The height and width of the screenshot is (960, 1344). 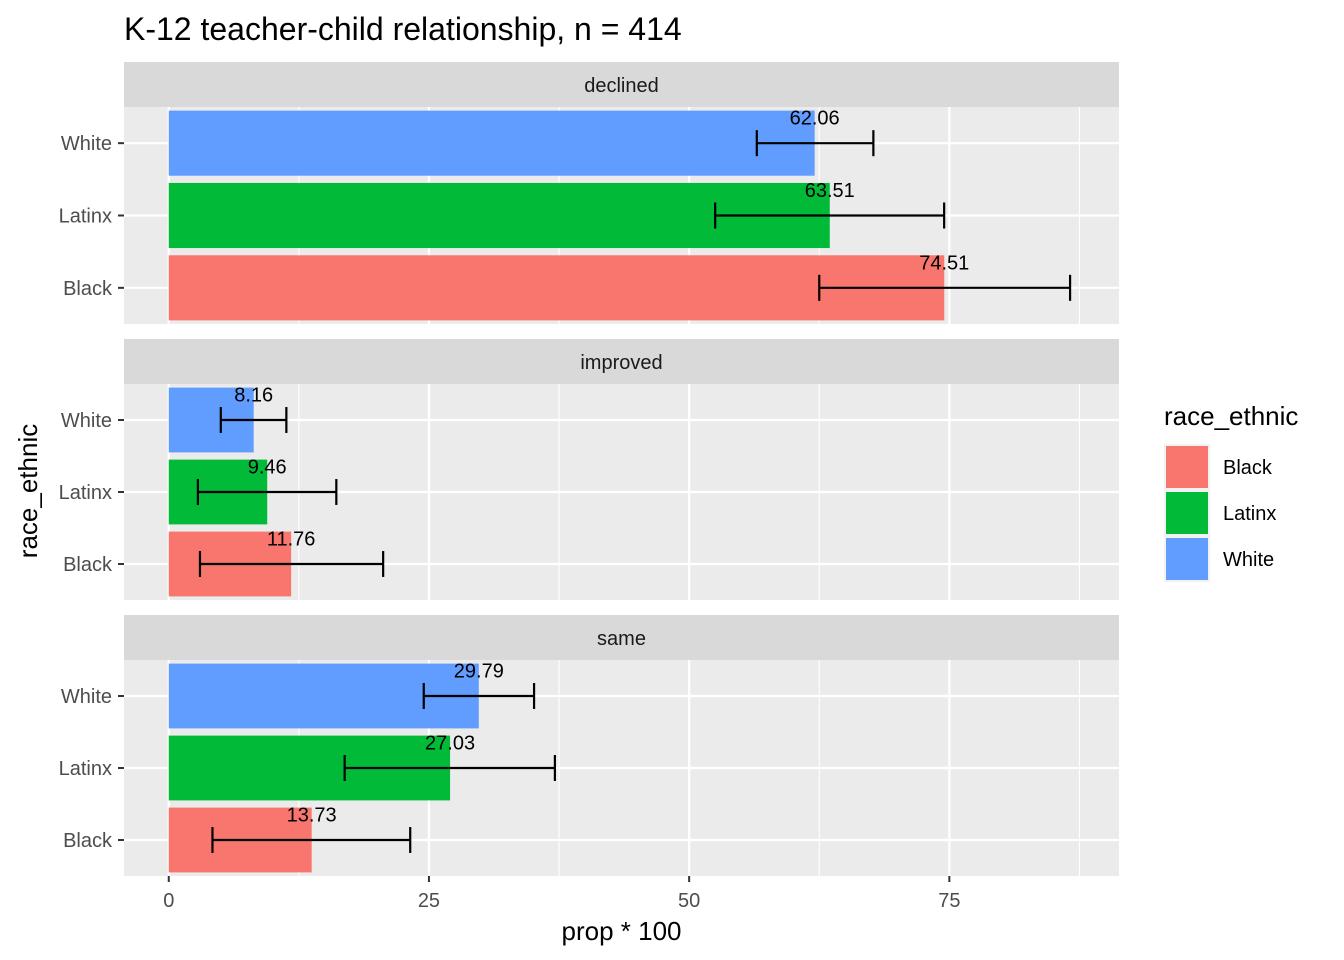 What do you see at coordinates (949, 901) in the screenshot?
I see `x-tick-label-75: 75` at bounding box center [949, 901].